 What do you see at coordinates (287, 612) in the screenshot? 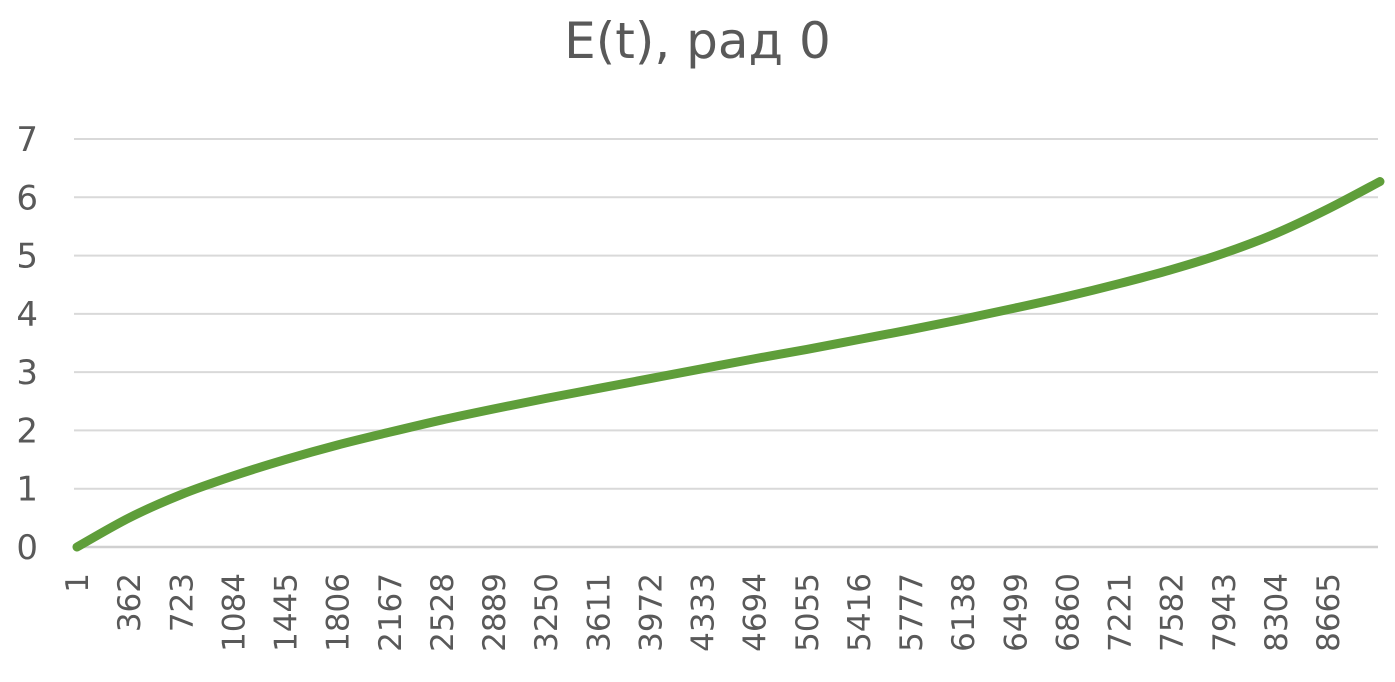
I see `x-tick-label: 1445` at bounding box center [287, 612].